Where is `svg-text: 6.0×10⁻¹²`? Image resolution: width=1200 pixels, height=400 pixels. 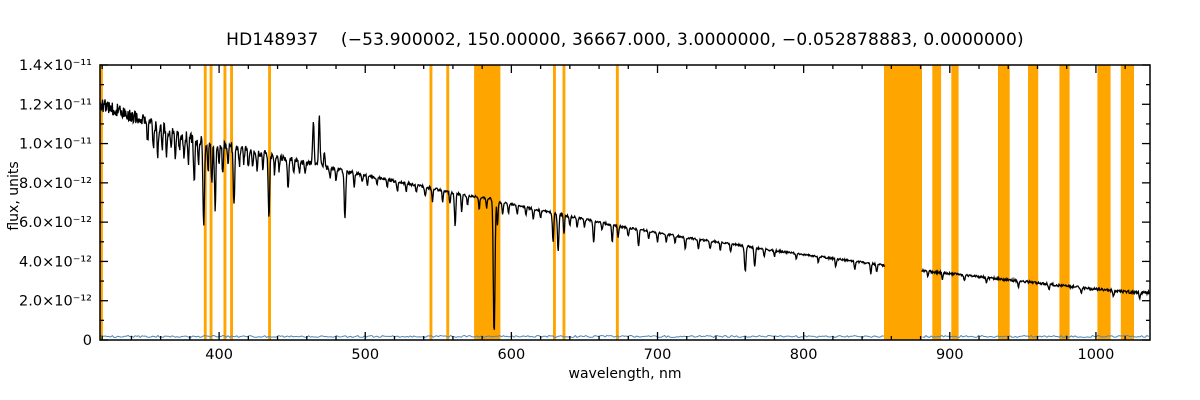 svg-text: 6.0×10⁻¹² is located at coordinates (55, 223).